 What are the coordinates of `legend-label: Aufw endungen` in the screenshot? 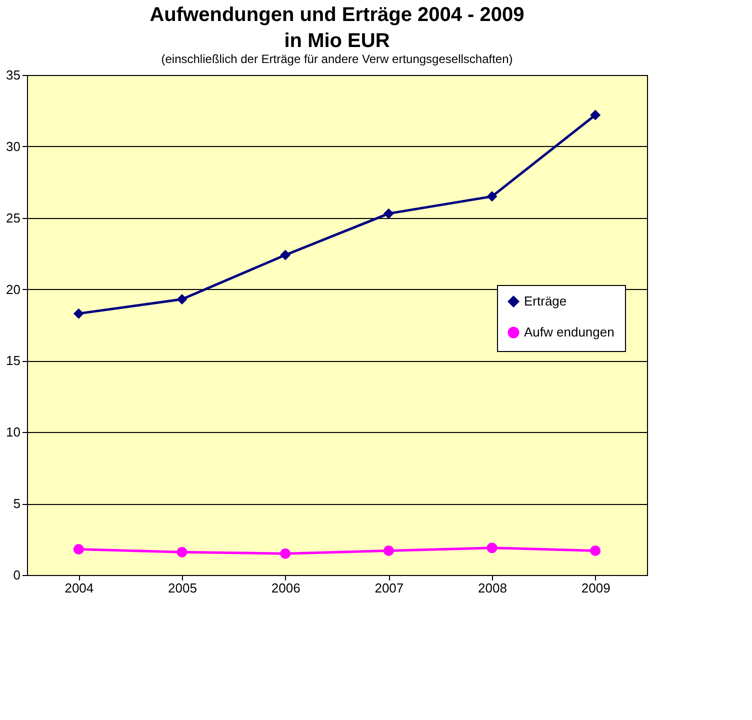 It's located at (569, 332).